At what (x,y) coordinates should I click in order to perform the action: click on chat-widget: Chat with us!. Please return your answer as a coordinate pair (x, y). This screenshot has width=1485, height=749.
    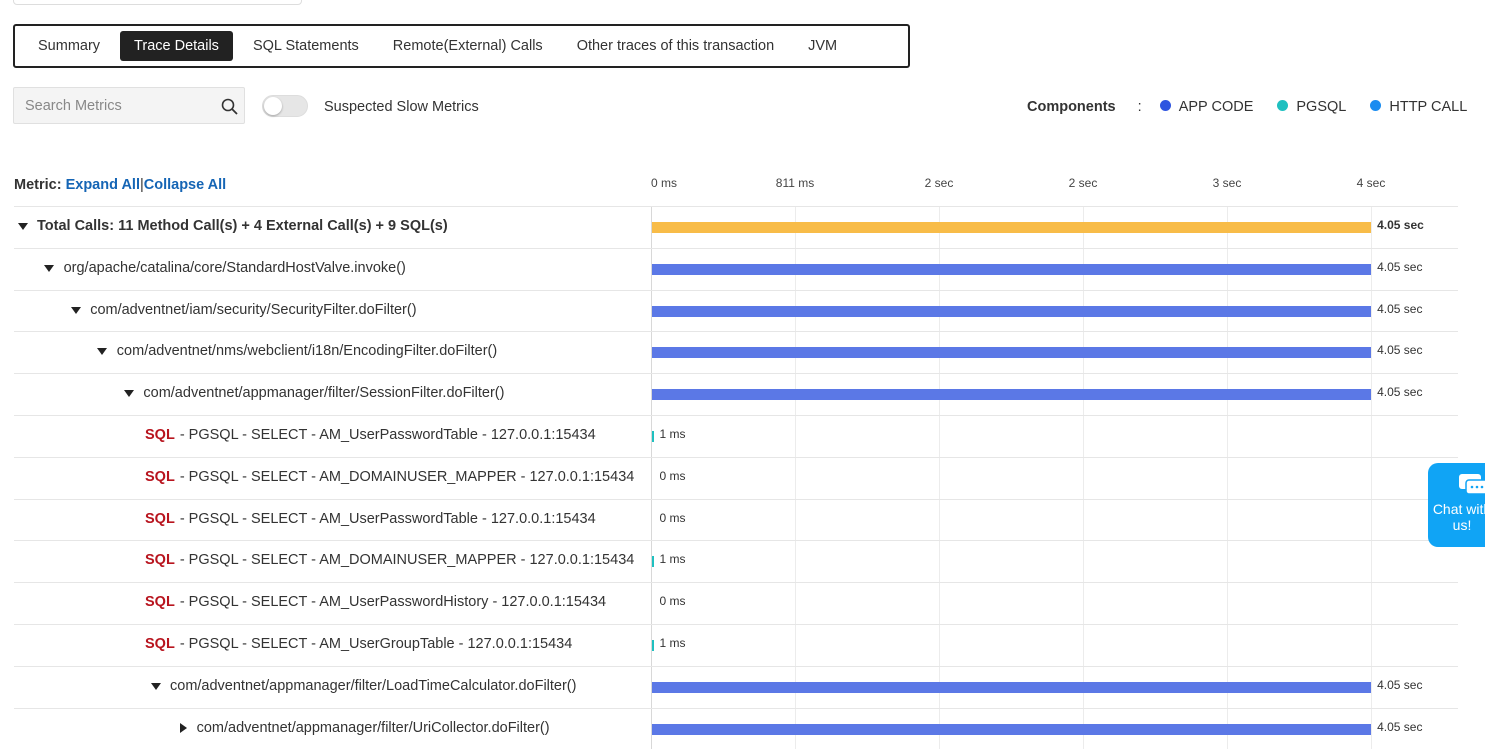
    Looking at the image, I should click on (1456, 505).